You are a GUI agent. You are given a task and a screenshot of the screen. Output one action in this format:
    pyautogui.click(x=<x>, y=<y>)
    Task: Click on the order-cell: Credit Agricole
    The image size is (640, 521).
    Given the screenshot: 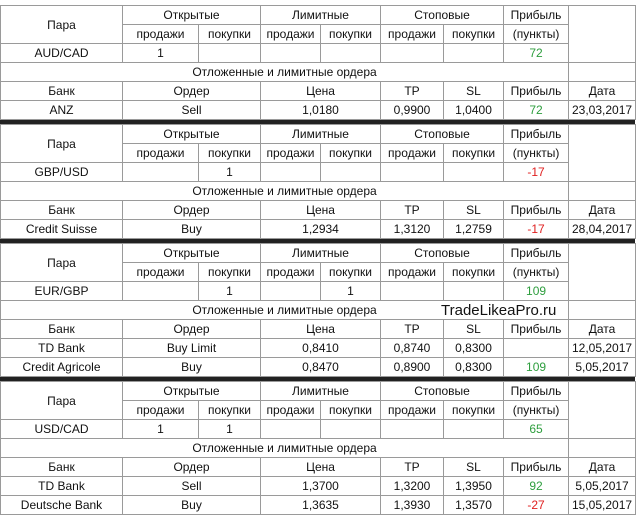 What is the action you would take?
    pyautogui.click(x=61, y=367)
    